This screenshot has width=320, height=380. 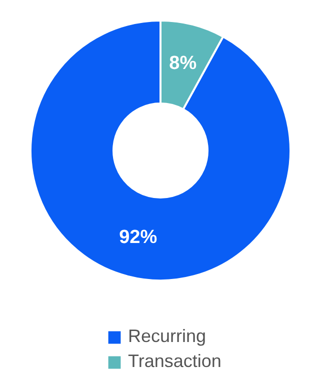 What do you see at coordinates (138, 237) in the screenshot?
I see `data-label: 92%` at bounding box center [138, 237].